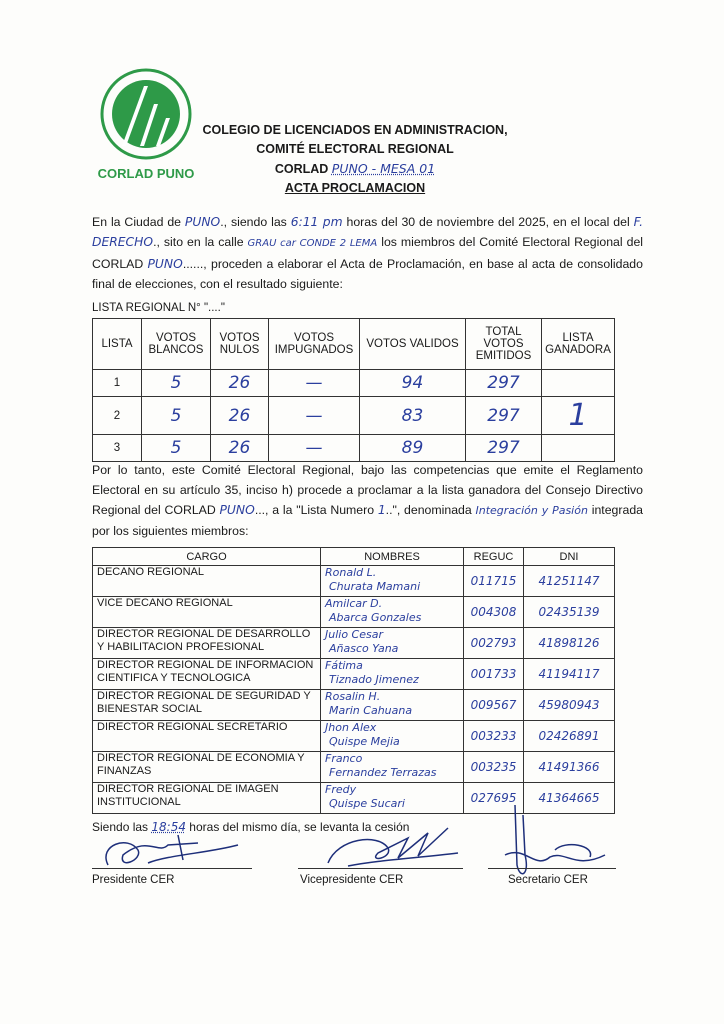 The image size is (724, 1024). What do you see at coordinates (176, 344) in the screenshot?
I see `col-header: VOTOS BLANCOS` at bounding box center [176, 344].